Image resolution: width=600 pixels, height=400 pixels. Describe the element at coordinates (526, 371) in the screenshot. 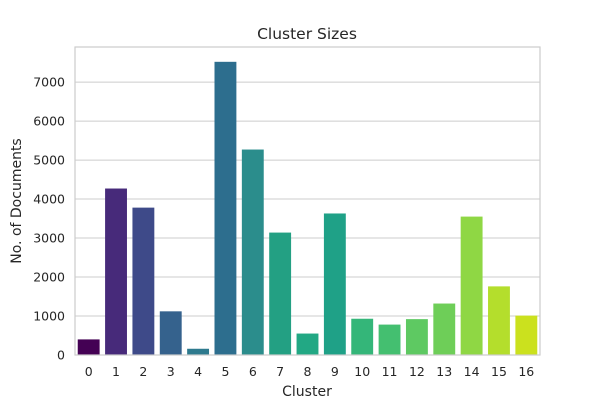

I see `x-tick-label: 16` at that location.